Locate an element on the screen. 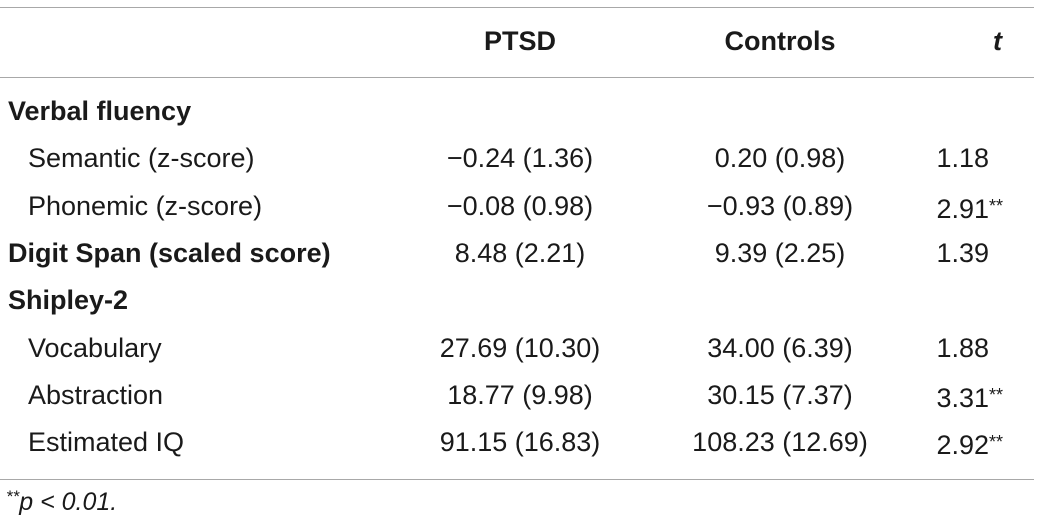 The image size is (1040, 528). cell-controls: −0.93 (0.89) is located at coordinates (780, 205).